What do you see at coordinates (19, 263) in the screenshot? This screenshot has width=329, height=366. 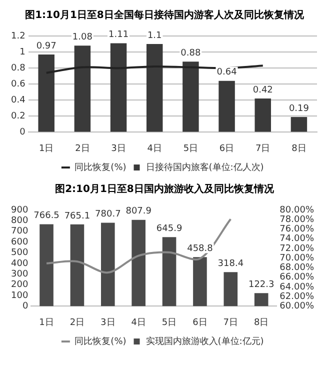 I see `y-tick-label: 400` at bounding box center [19, 263].